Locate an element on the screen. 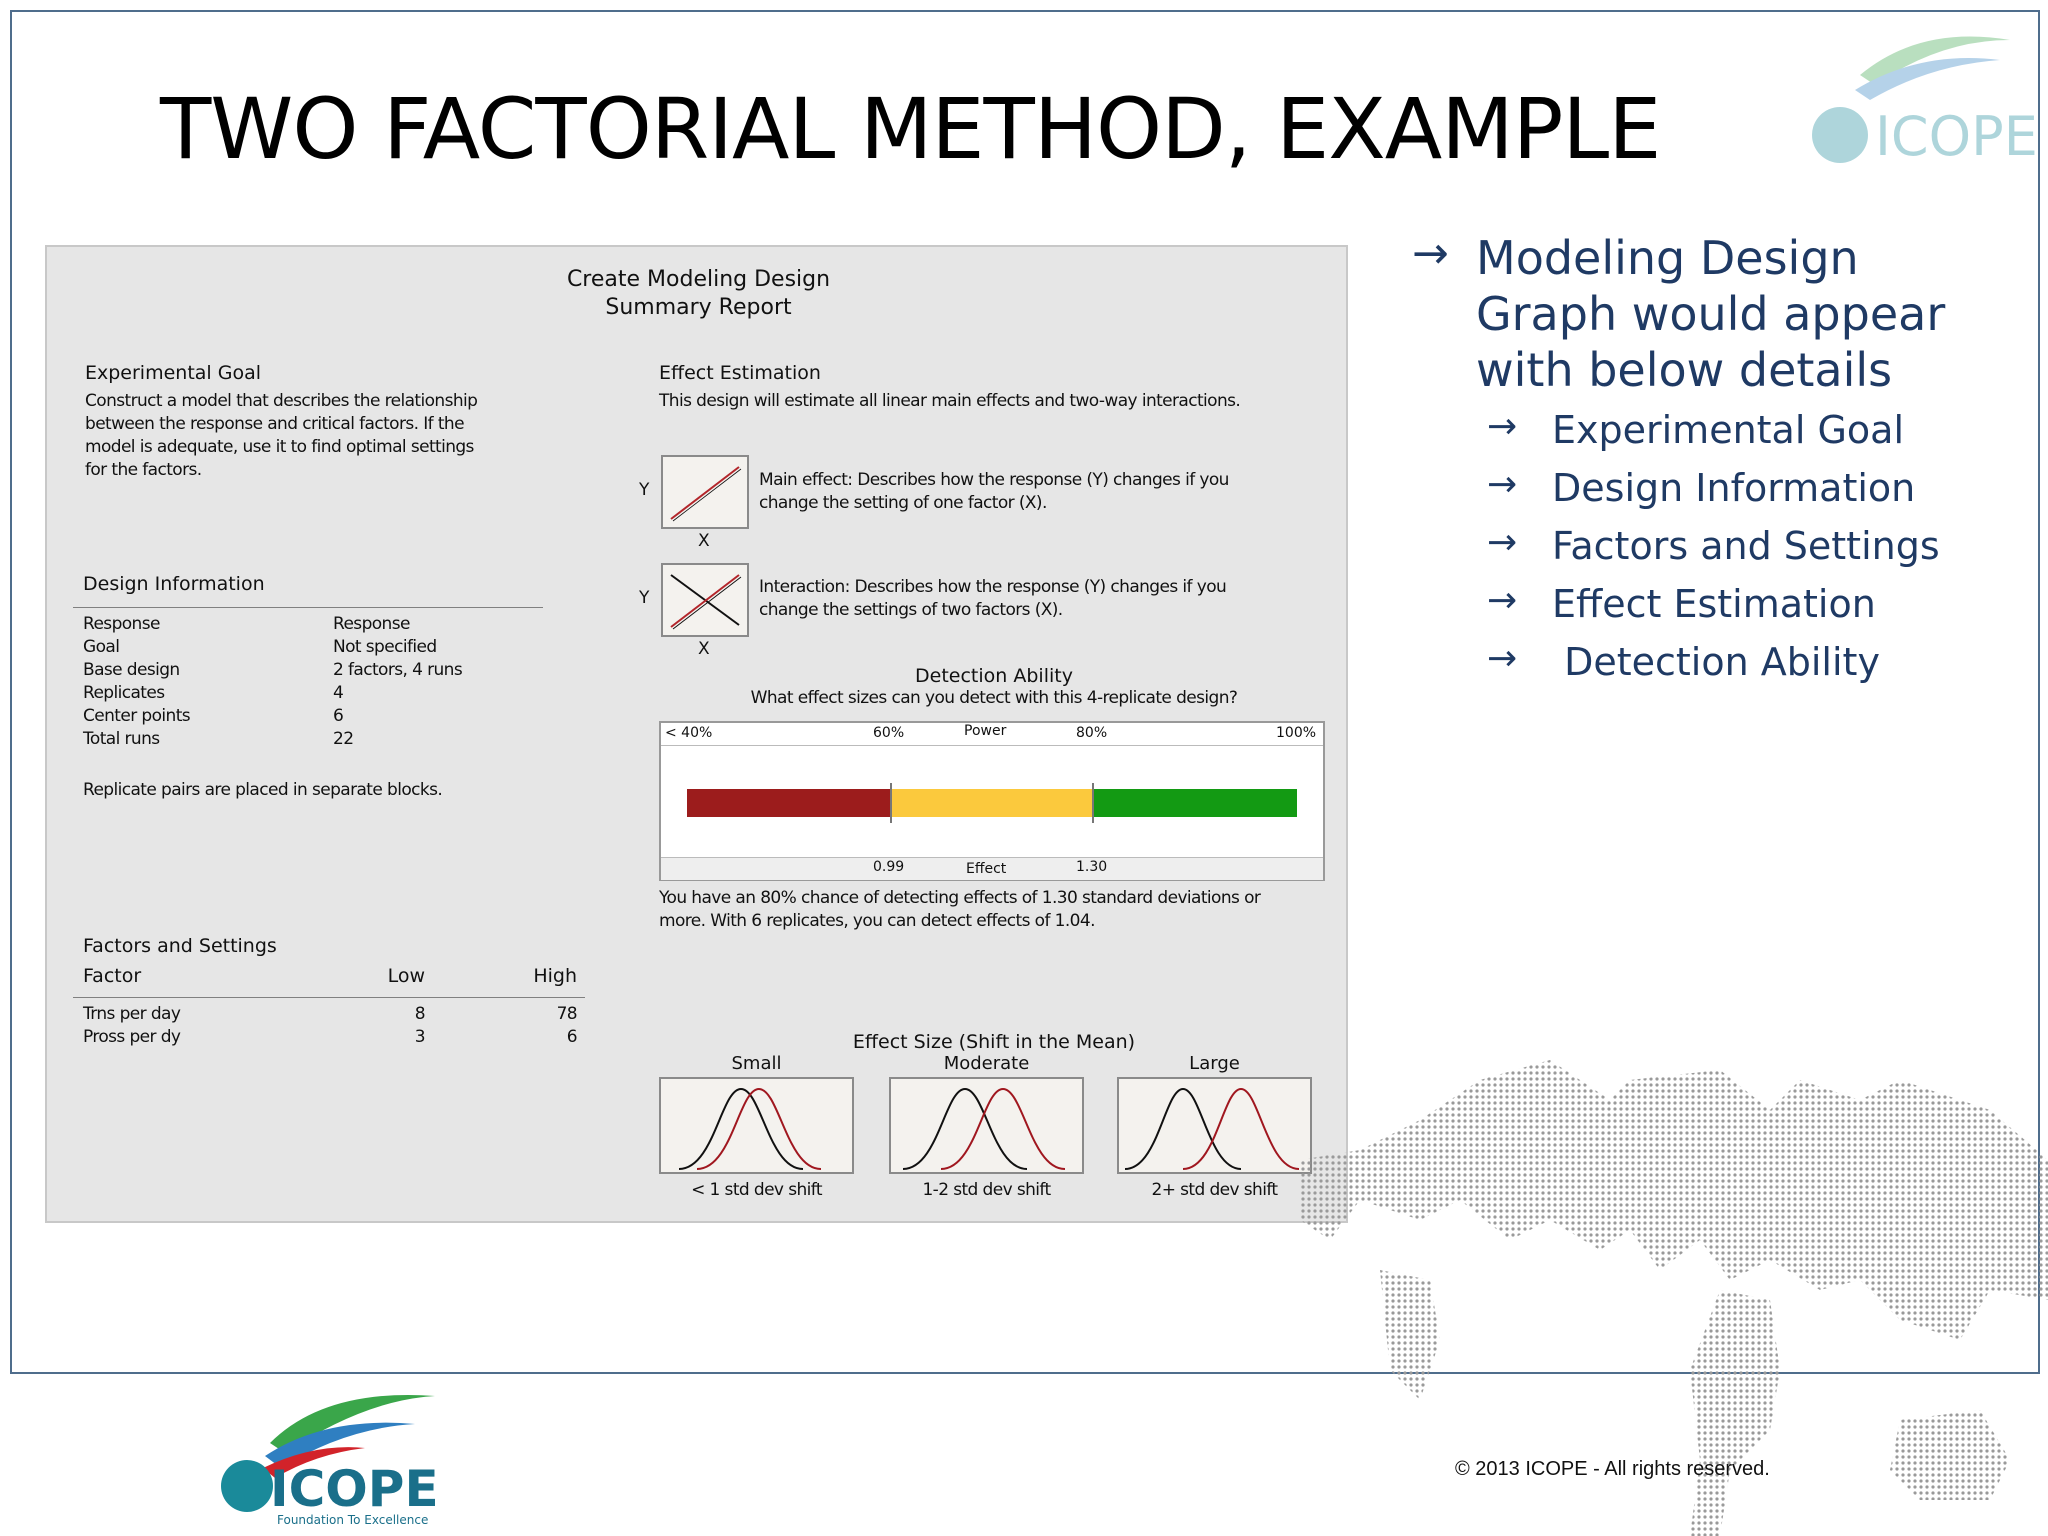 The height and width of the screenshot is (1536, 2048). power-axis is located at coordinates (992, 734).